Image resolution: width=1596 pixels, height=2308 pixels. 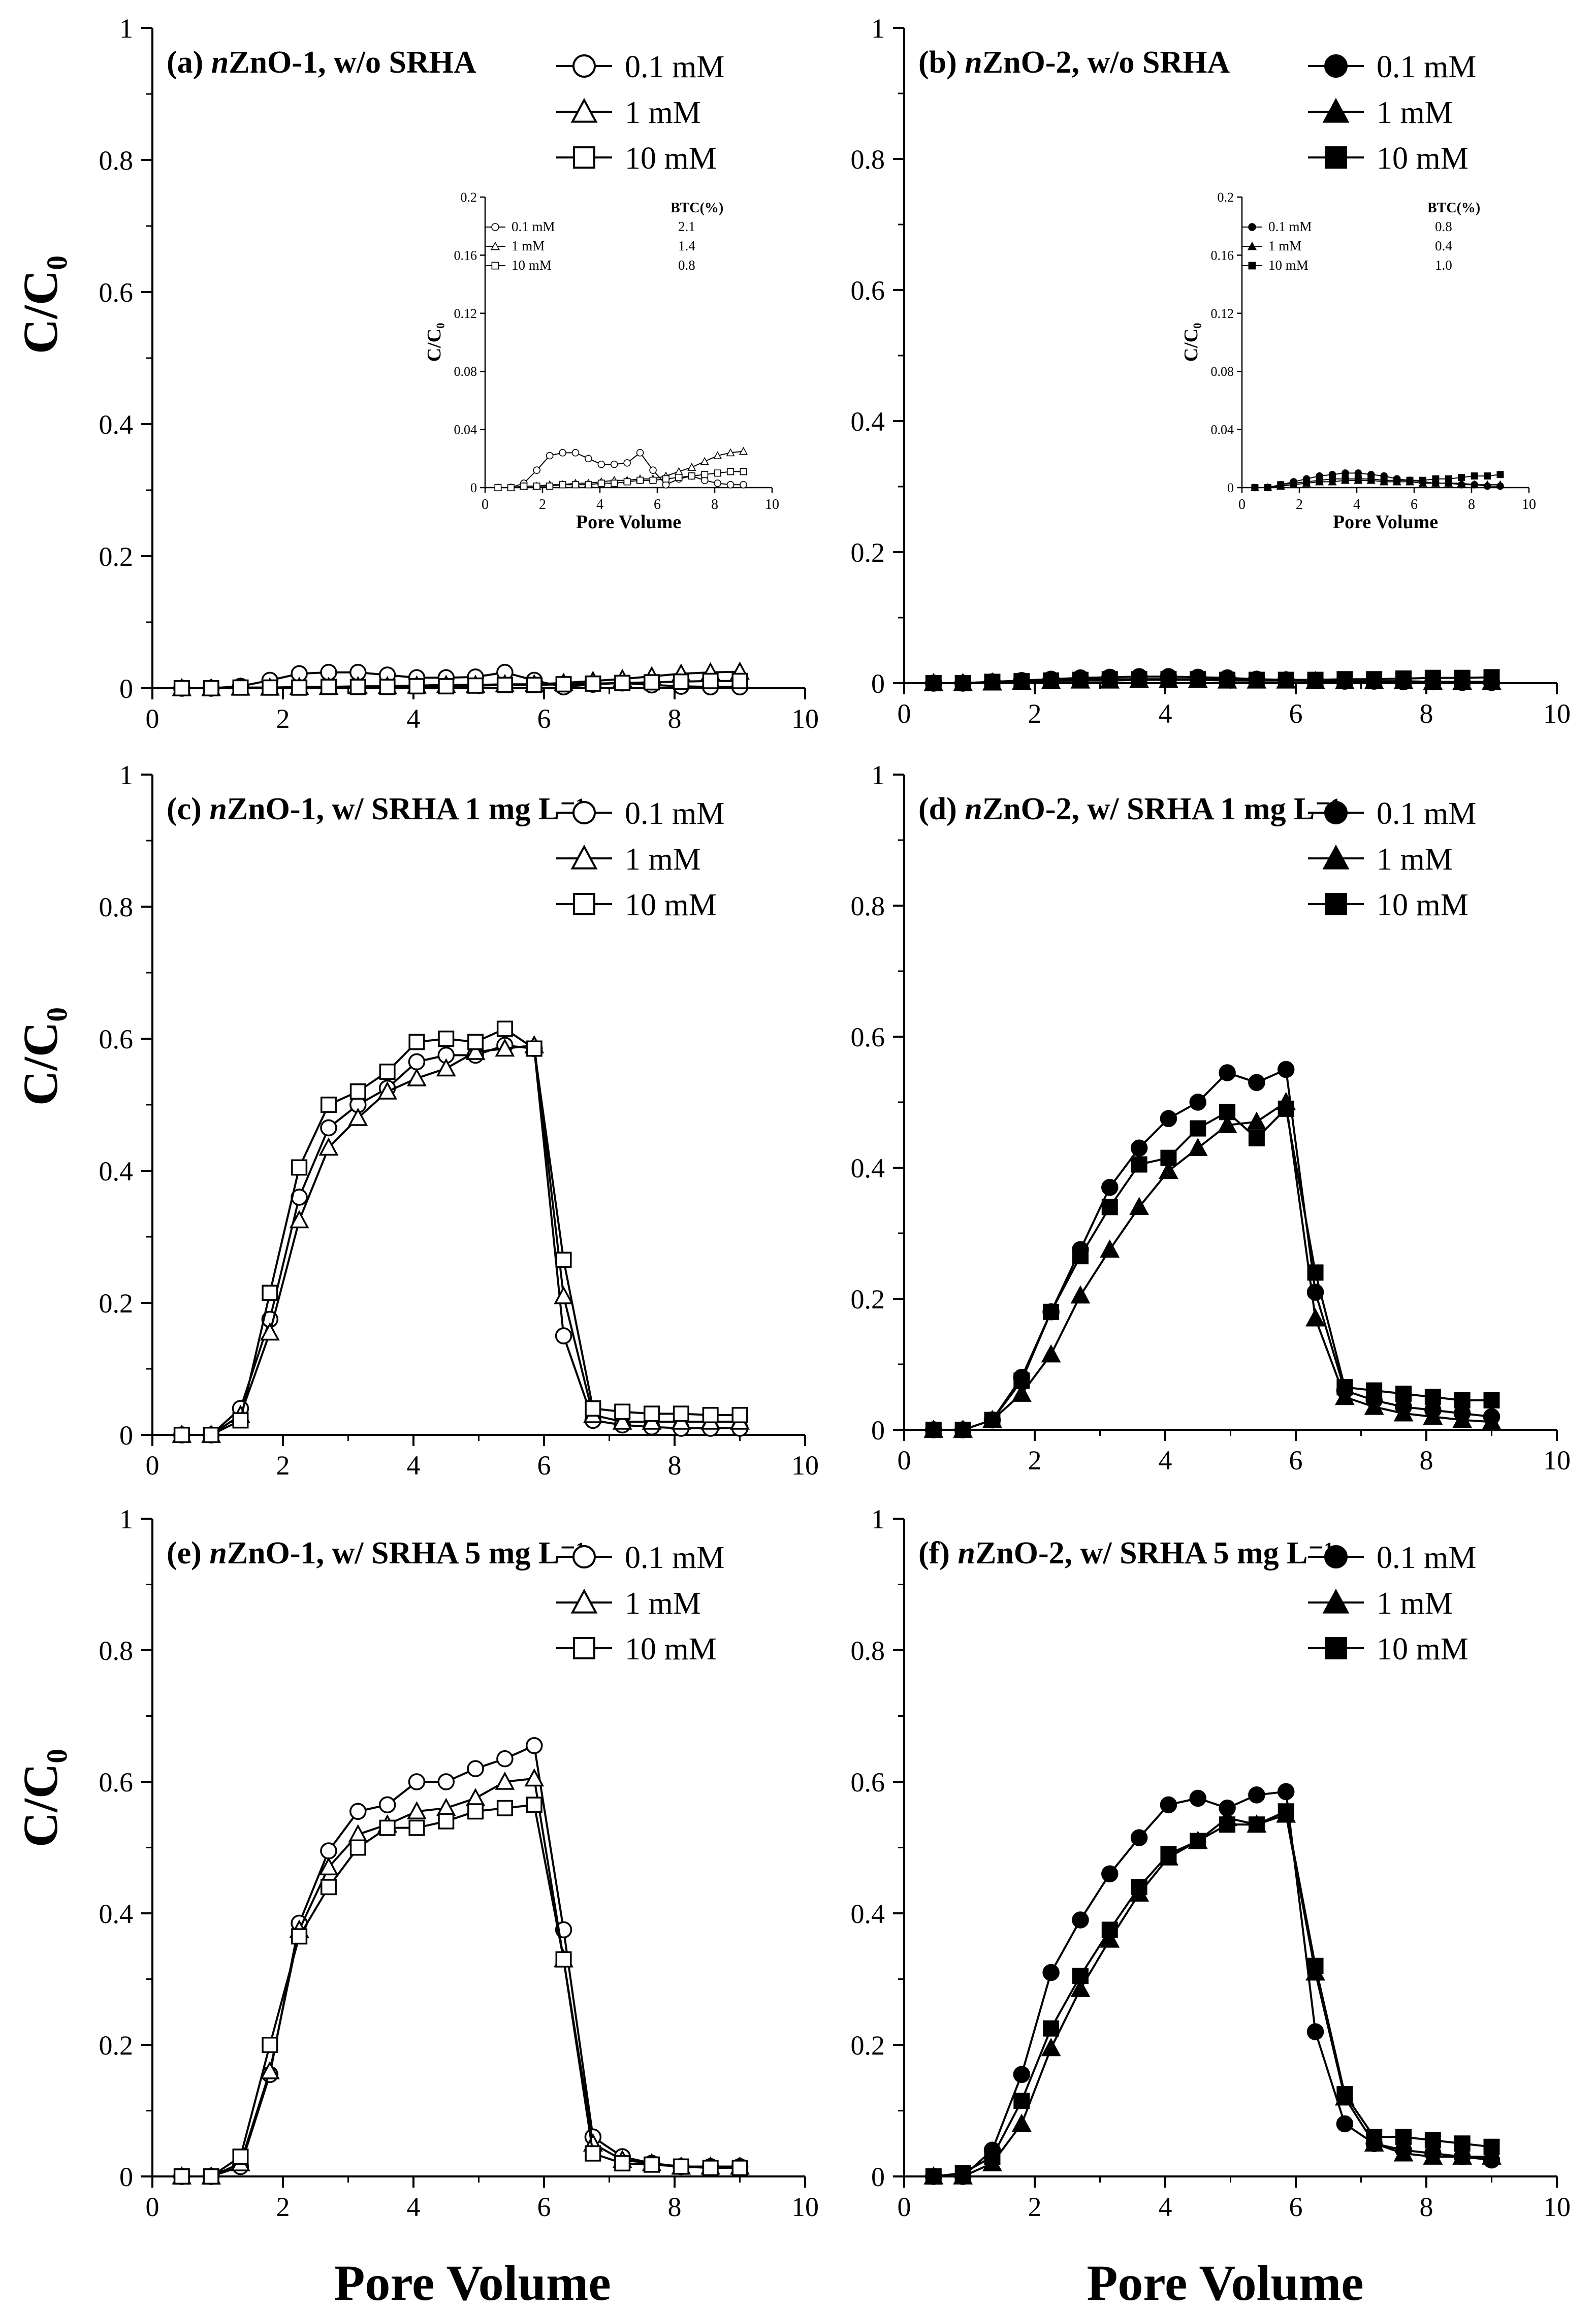 What do you see at coordinates (544, 2207) in the screenshot?
I see `x-tick-label: 6` at bounding box center [544, 2207].